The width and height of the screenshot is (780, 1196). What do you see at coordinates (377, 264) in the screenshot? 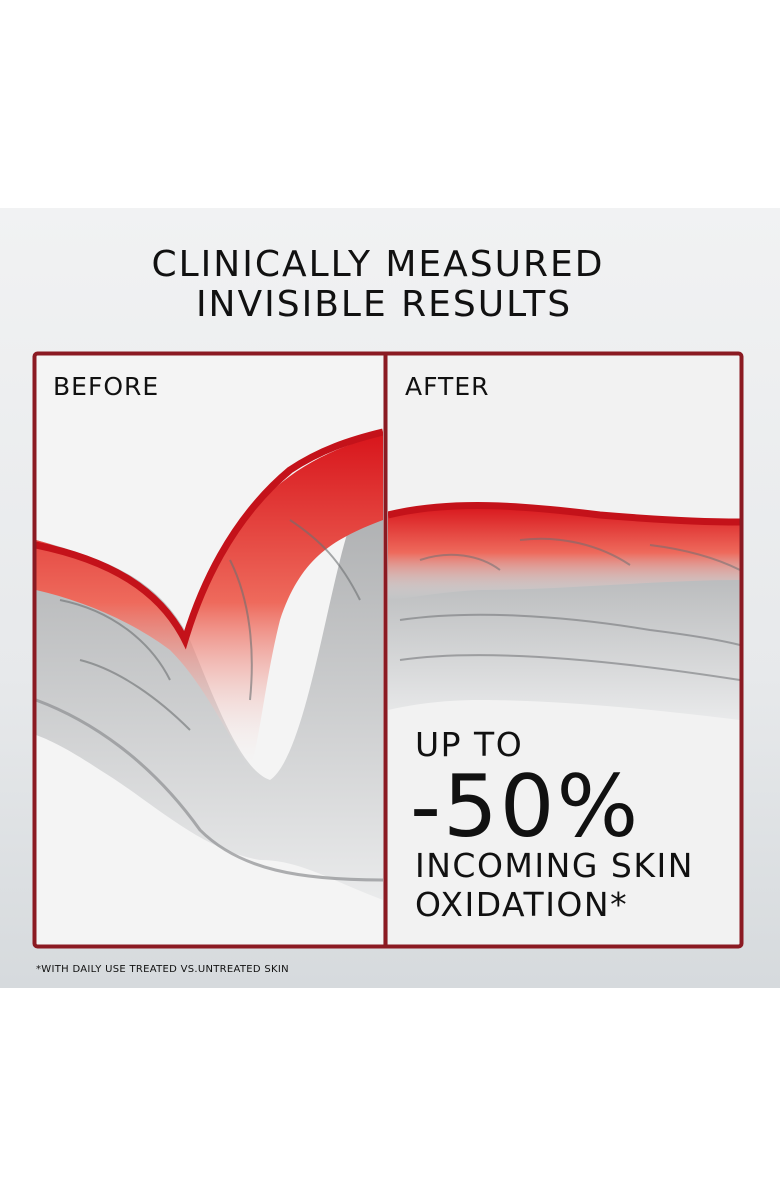
I see `title-line: CLINICALLY MEASURED` at bounding box center [377, 264].